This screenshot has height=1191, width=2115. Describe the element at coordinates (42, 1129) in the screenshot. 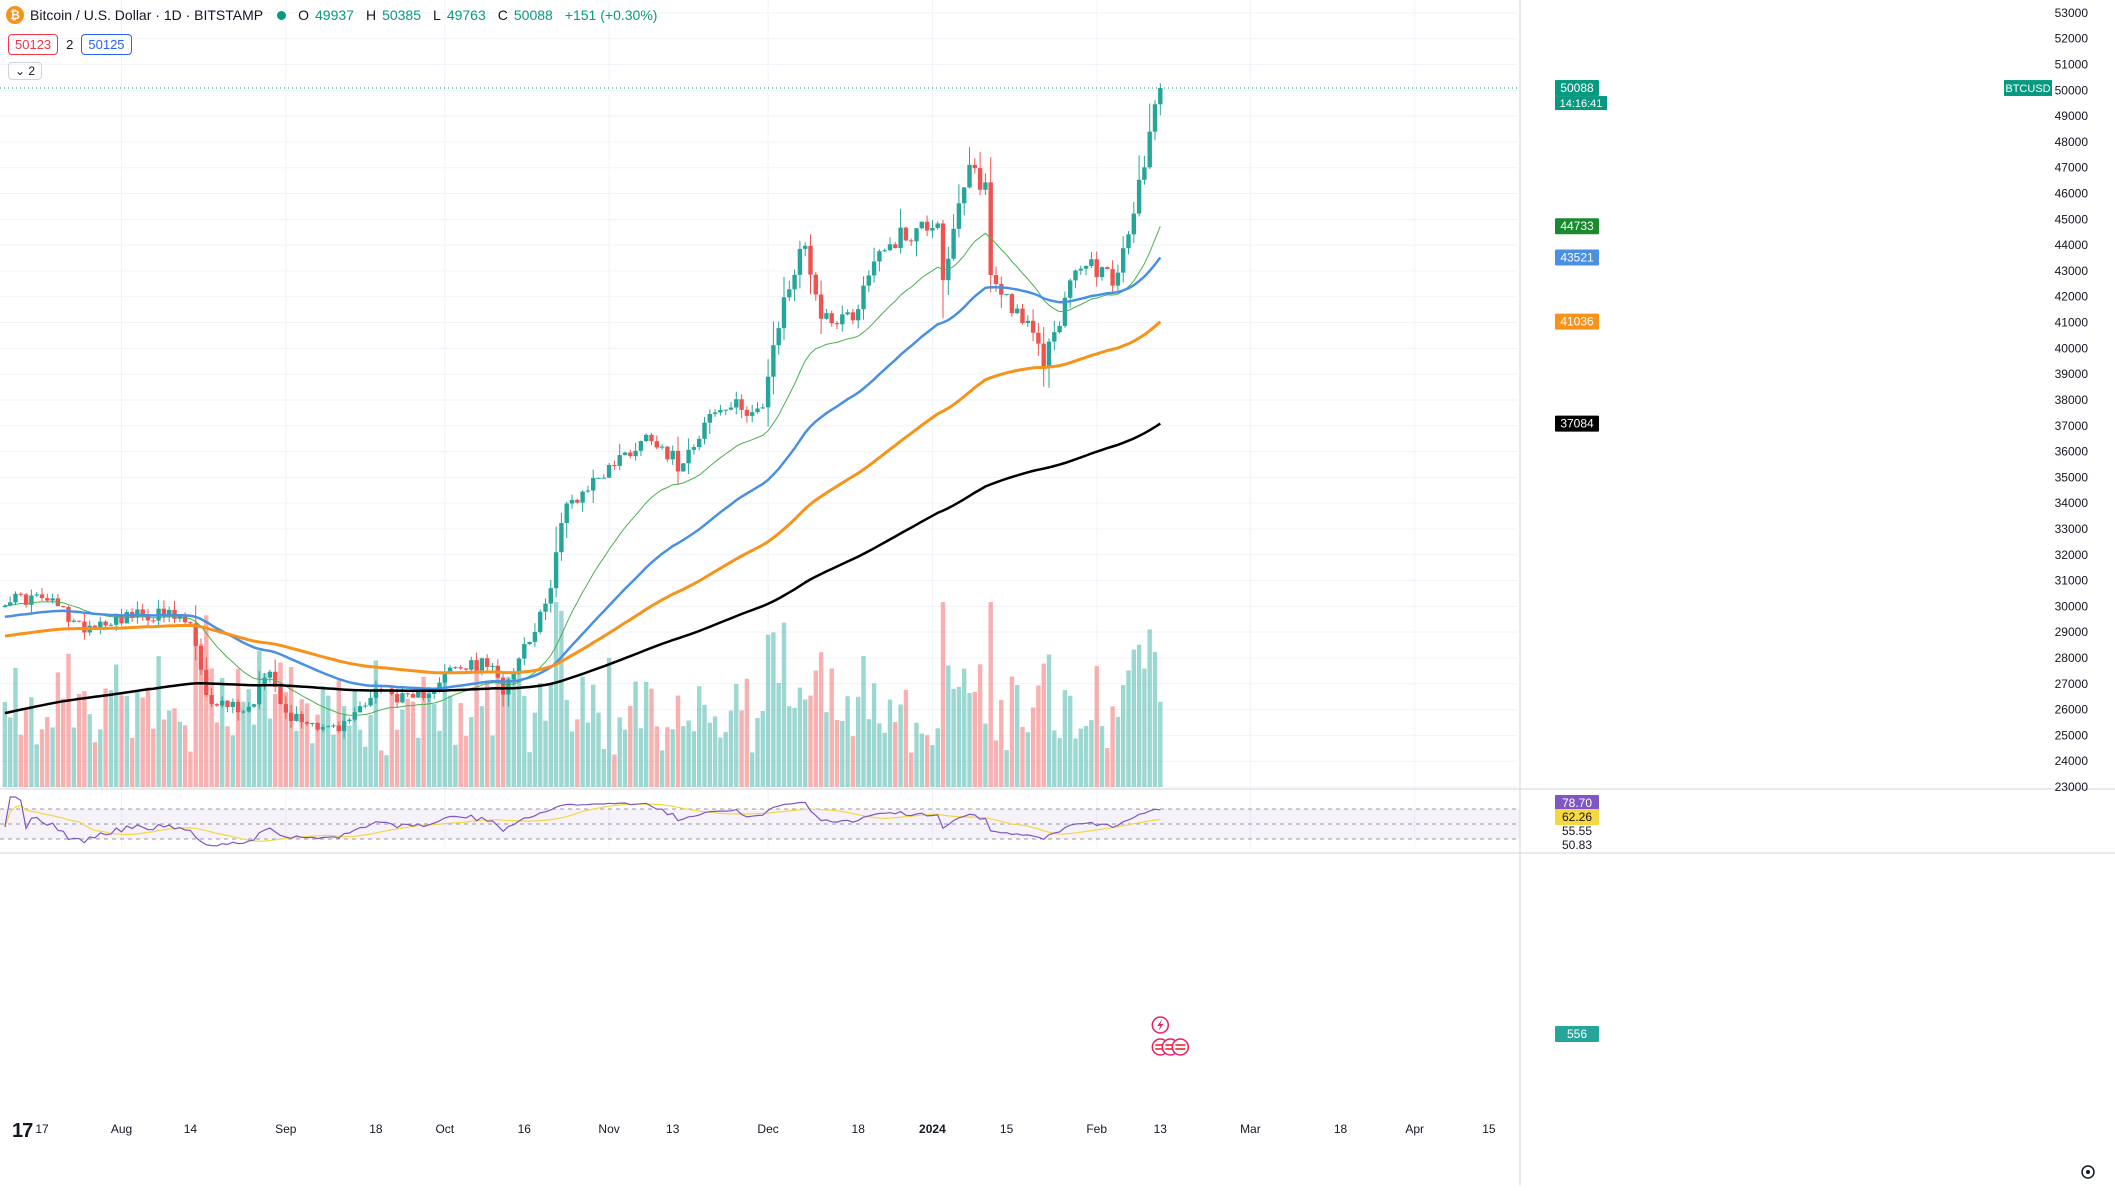

I see `time-tick-label: 17` at that location.